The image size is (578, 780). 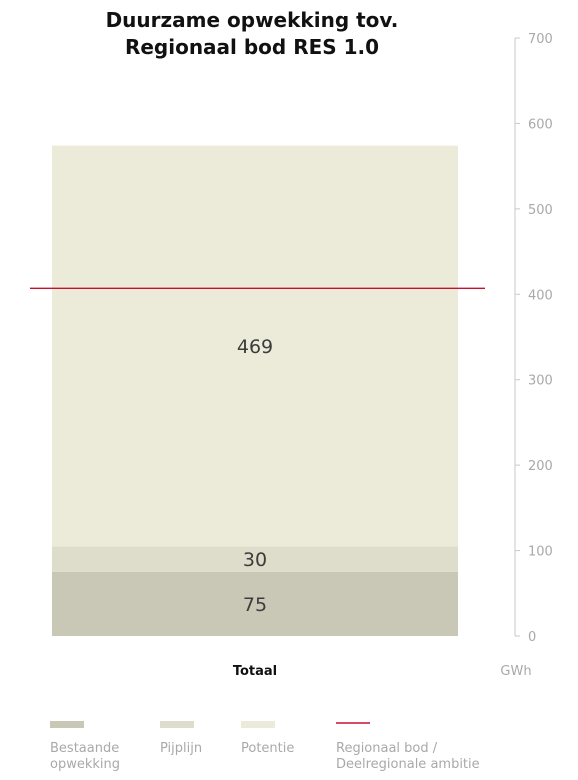 I want to click on legend-item: Regionaal bod /Deelregionale ambitie, so click(x=408, y=747).